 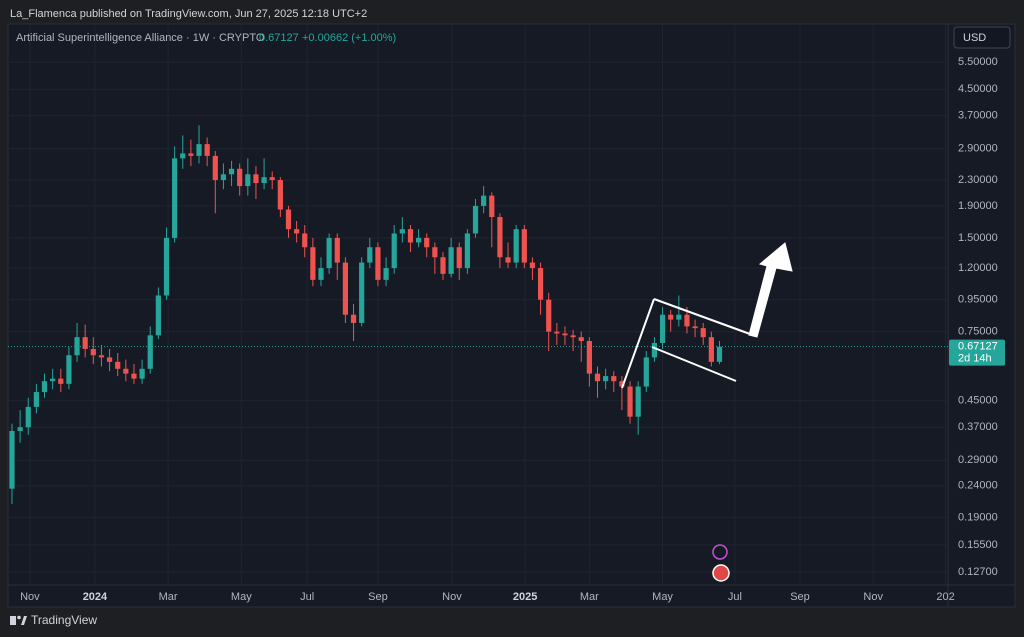 What do you see at coordinates (707, 315) in the screenshot?
I see `drawing-annotations` at bounding box center [707, 315].